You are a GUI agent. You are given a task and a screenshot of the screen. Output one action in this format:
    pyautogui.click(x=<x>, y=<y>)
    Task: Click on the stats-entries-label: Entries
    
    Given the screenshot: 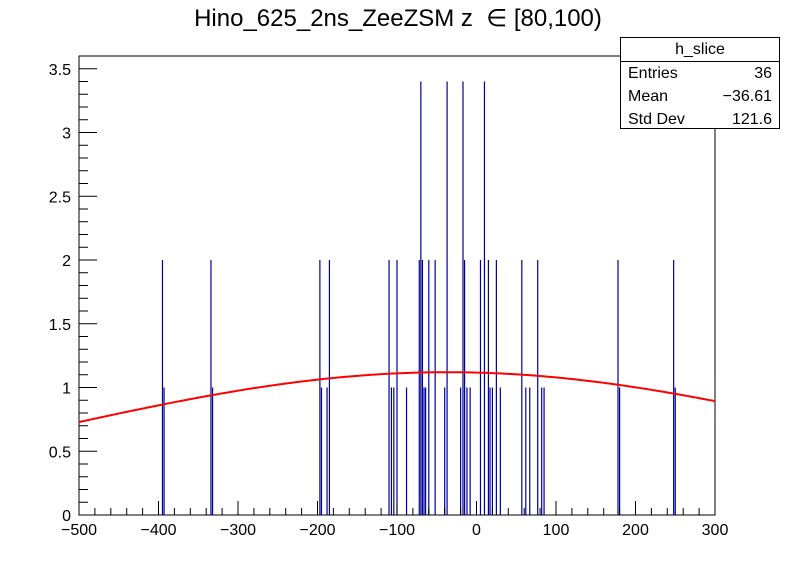 What is the action you would take?
    pyautogui.click(x=653, y=73)
    